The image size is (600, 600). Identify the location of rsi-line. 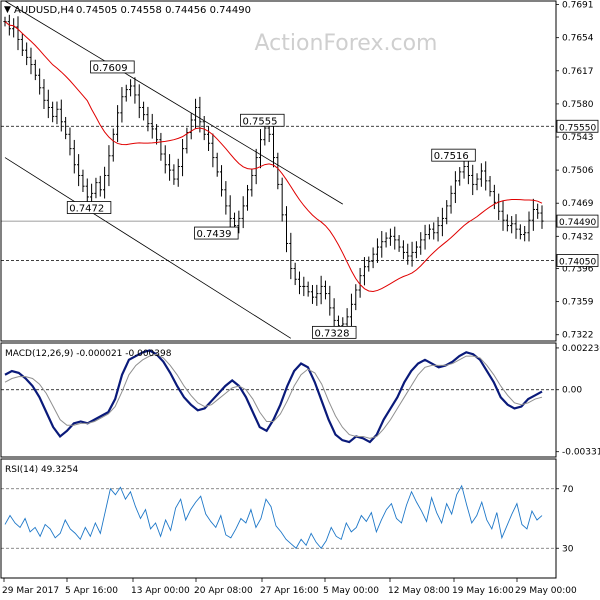
(273, 516).